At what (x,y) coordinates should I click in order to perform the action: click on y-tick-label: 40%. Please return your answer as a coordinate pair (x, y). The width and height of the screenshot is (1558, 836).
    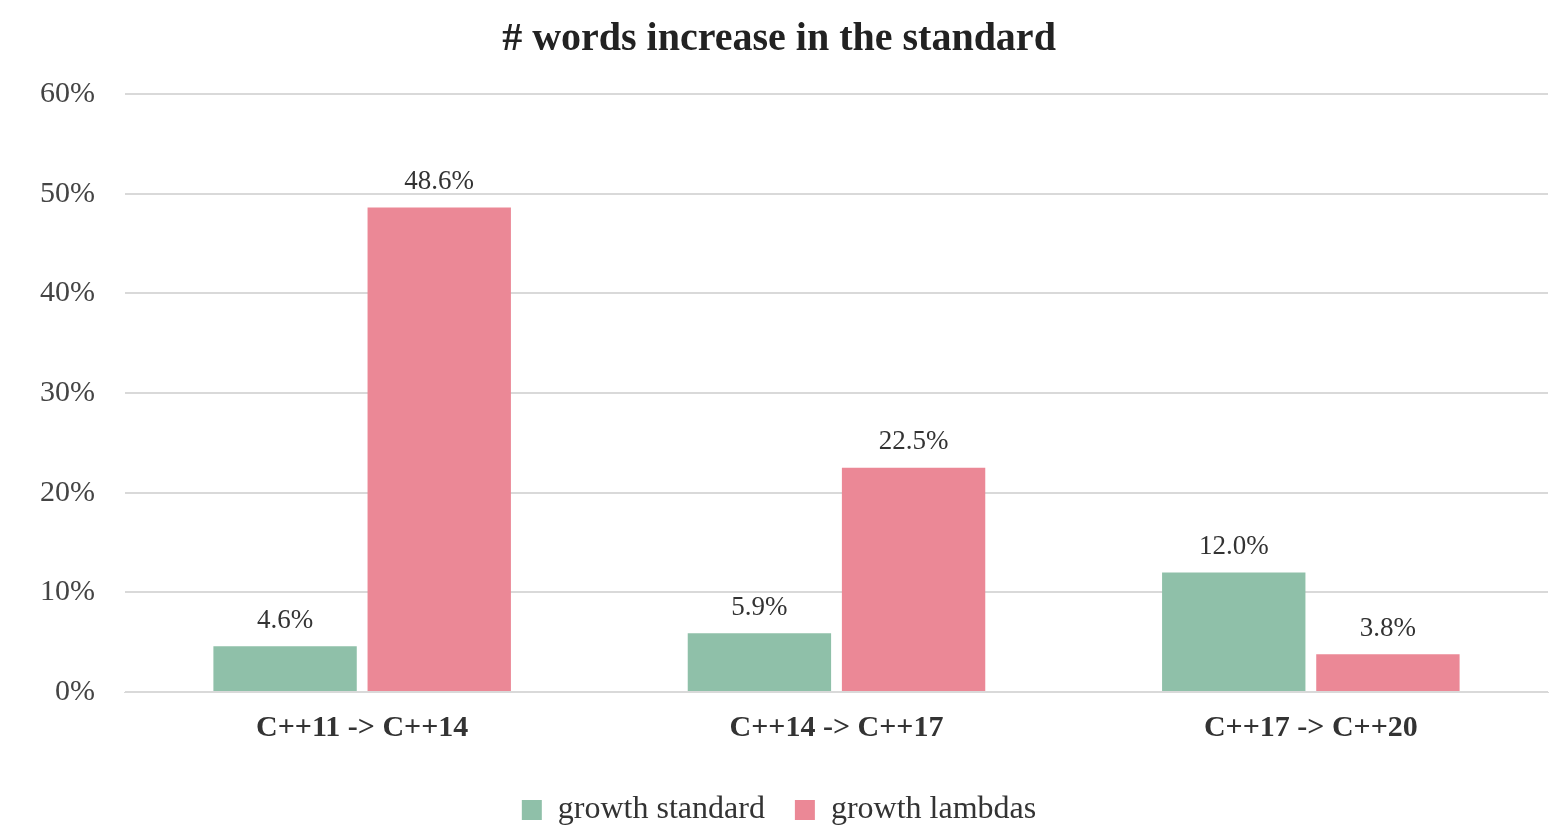
    Looking at the image, I should click on (67, 291).